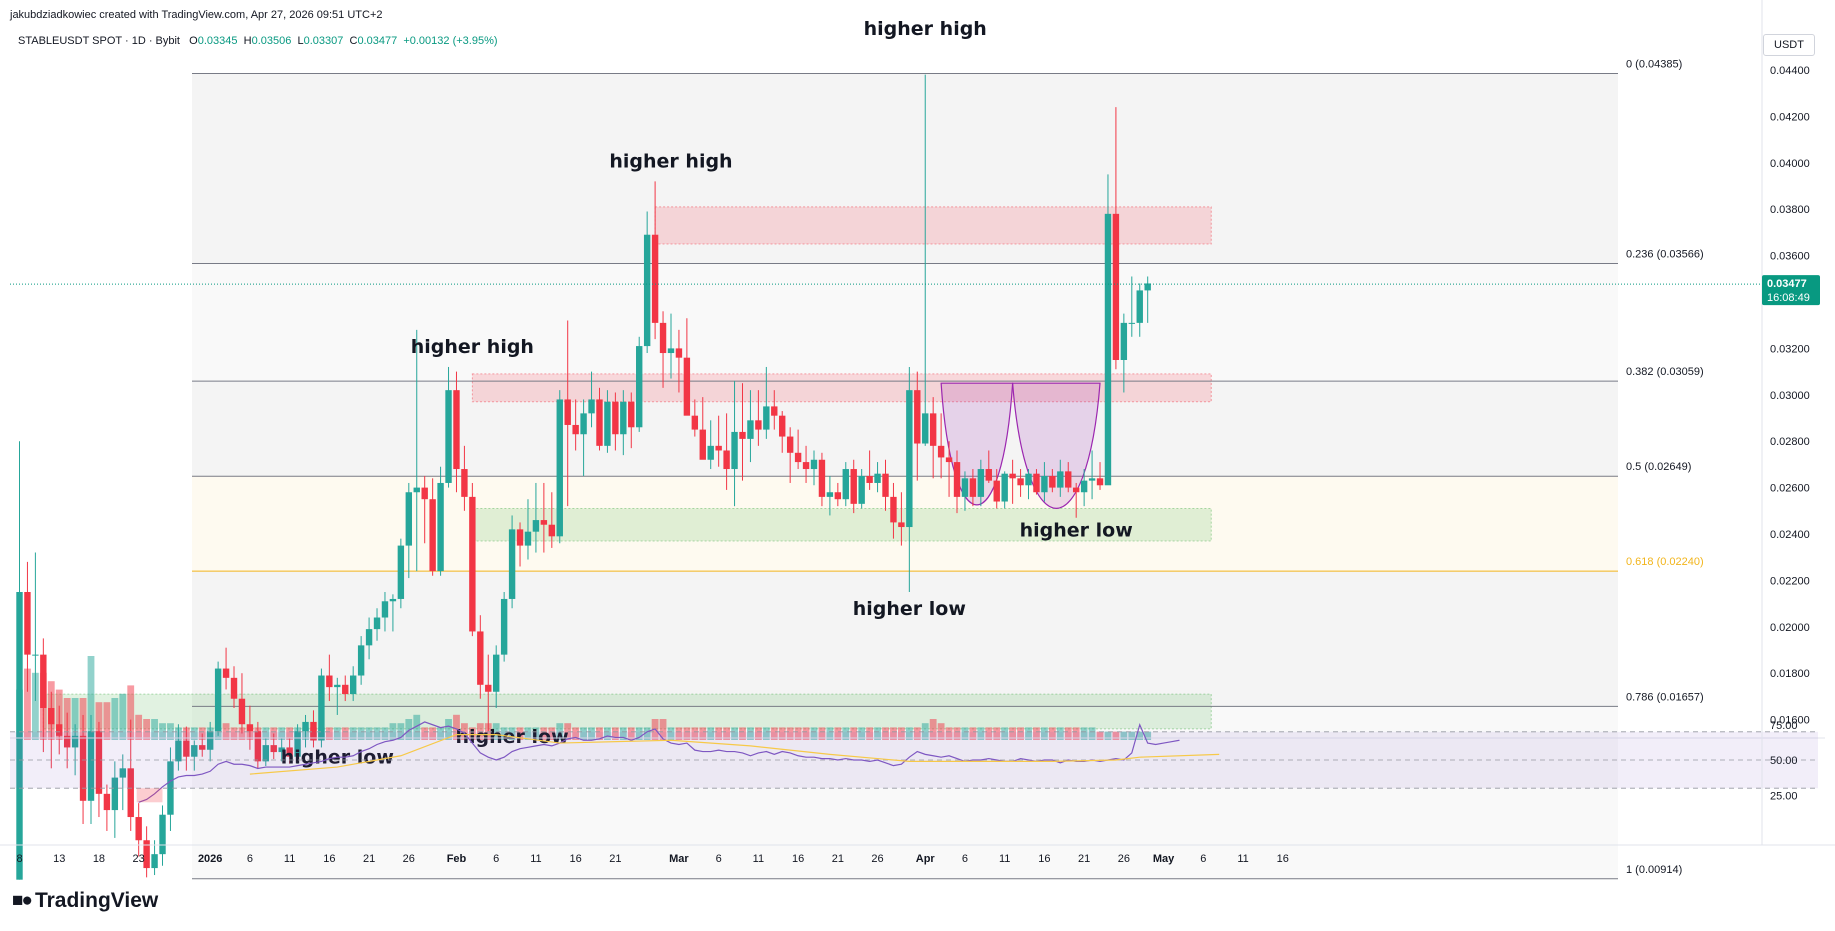  Describe the element at coordinates (1790, 396) in the screenshot. I see `price-tick-label: 0.03000` at that location.